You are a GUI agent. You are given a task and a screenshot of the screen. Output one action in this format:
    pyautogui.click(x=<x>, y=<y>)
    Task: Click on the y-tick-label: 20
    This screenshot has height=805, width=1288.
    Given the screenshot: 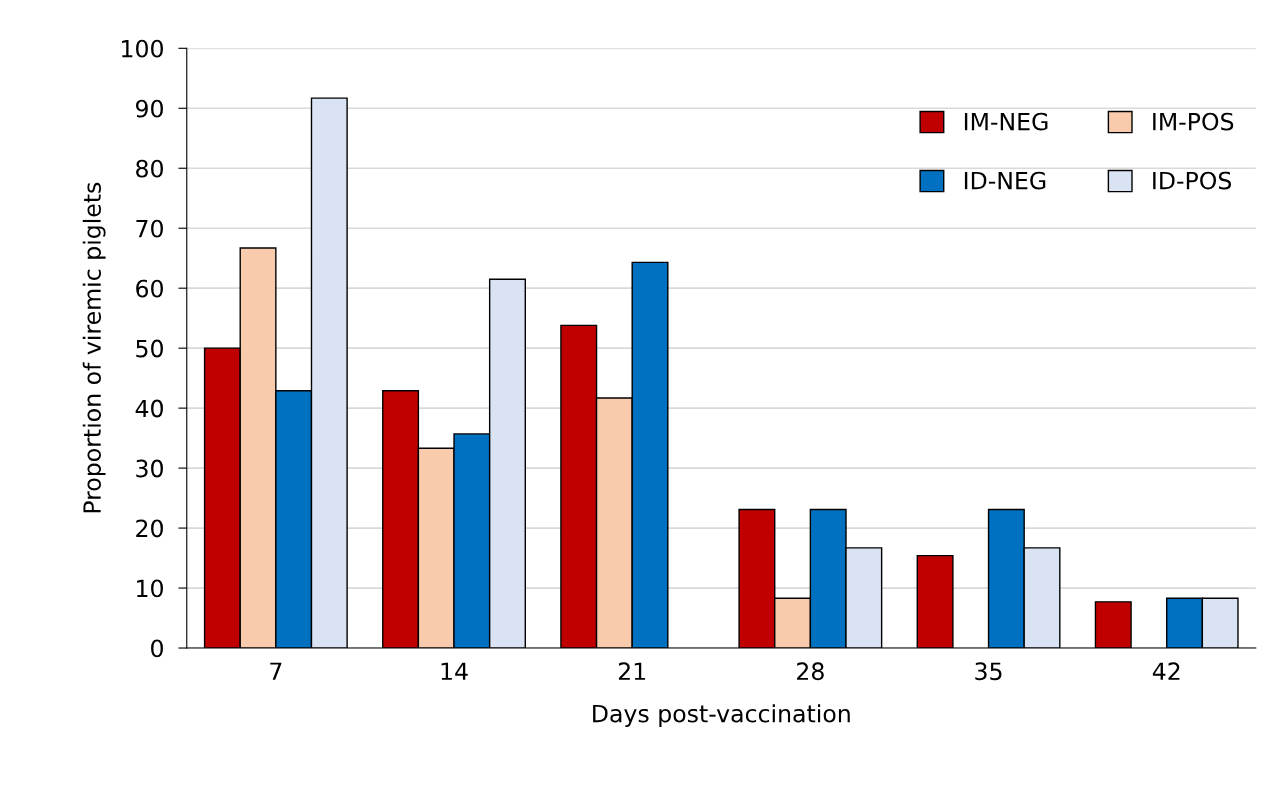 What is the action you would take?
    pyautogui.click(x=149, y=528)
    